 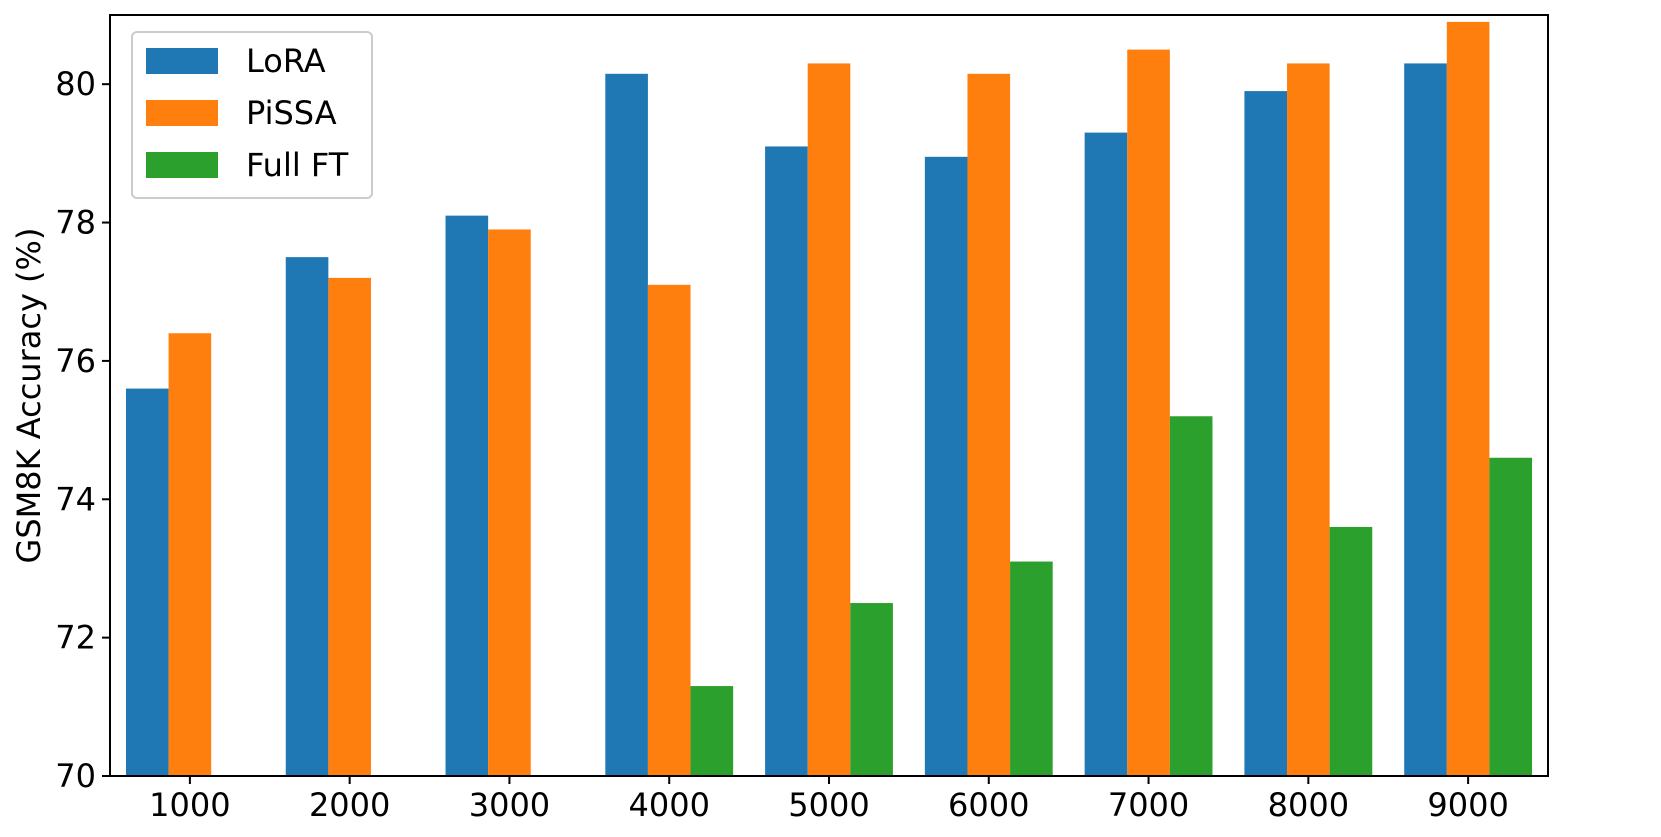 What do you see at coordinates (189, 805) in the screenshot?
I see `x-tick-label: 1000` at bounding box center [189, 805].